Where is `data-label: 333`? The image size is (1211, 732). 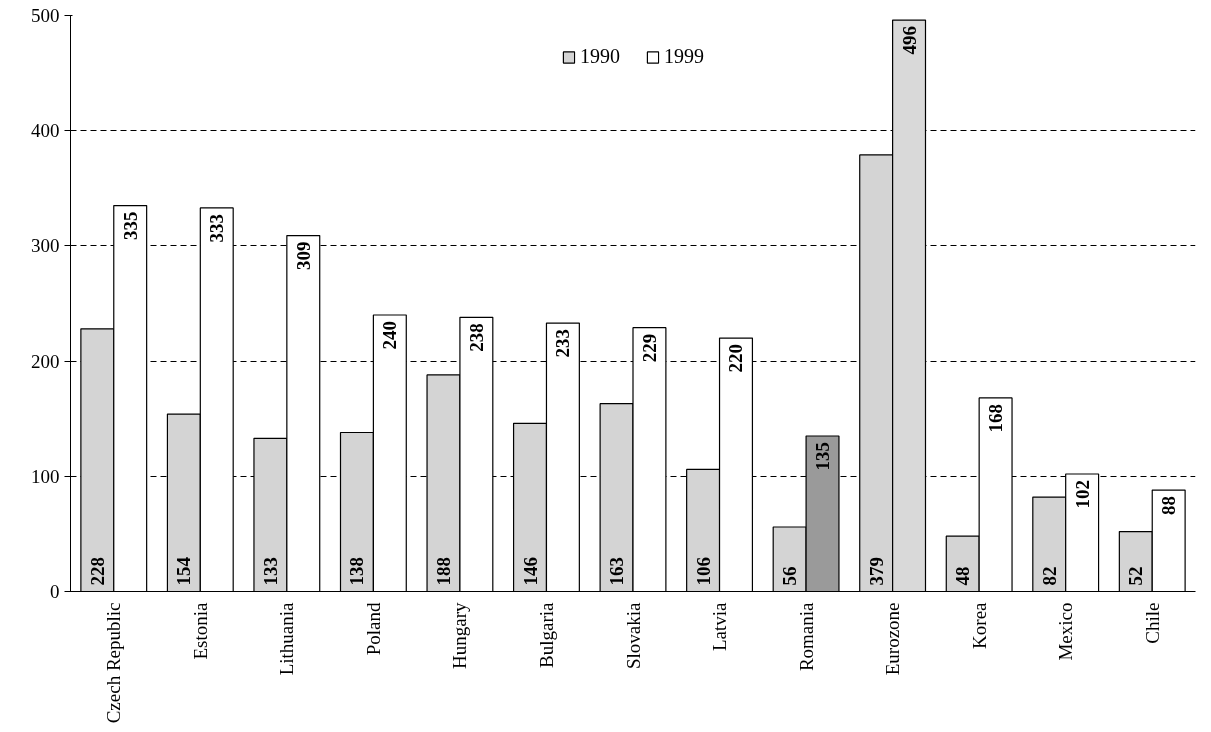 data-label: 333 is located at coordinates (217, 228).